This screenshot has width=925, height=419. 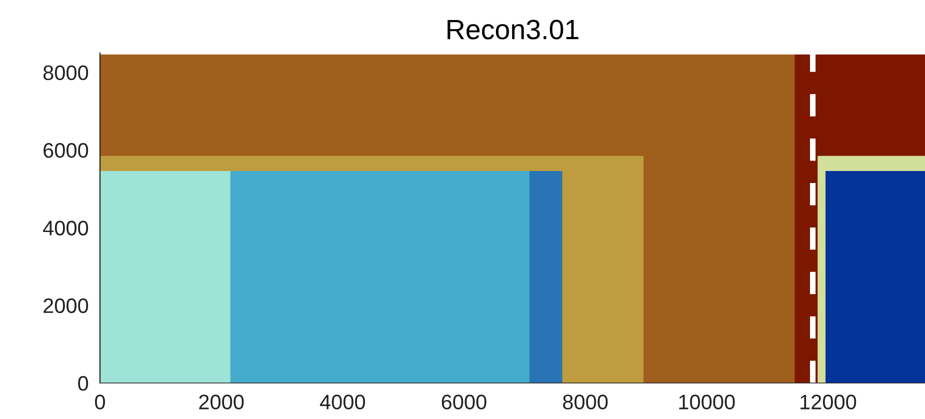 I want to click on x-tick-label: 8000, so click(x=585, y=402).